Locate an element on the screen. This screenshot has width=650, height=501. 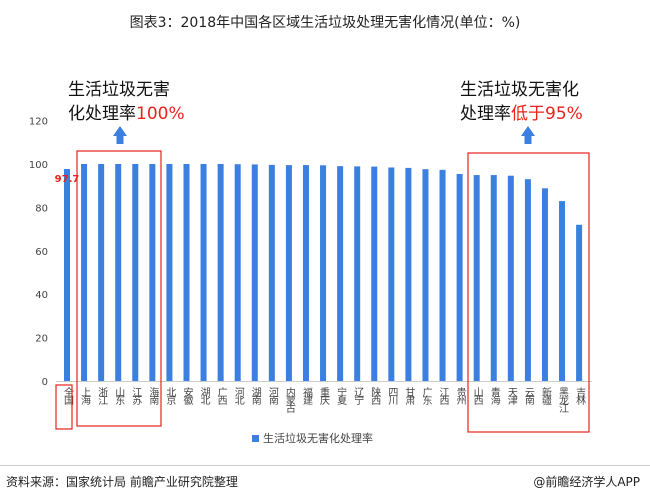
x-tick-label: 福建 is located at coordinates (306, 395).